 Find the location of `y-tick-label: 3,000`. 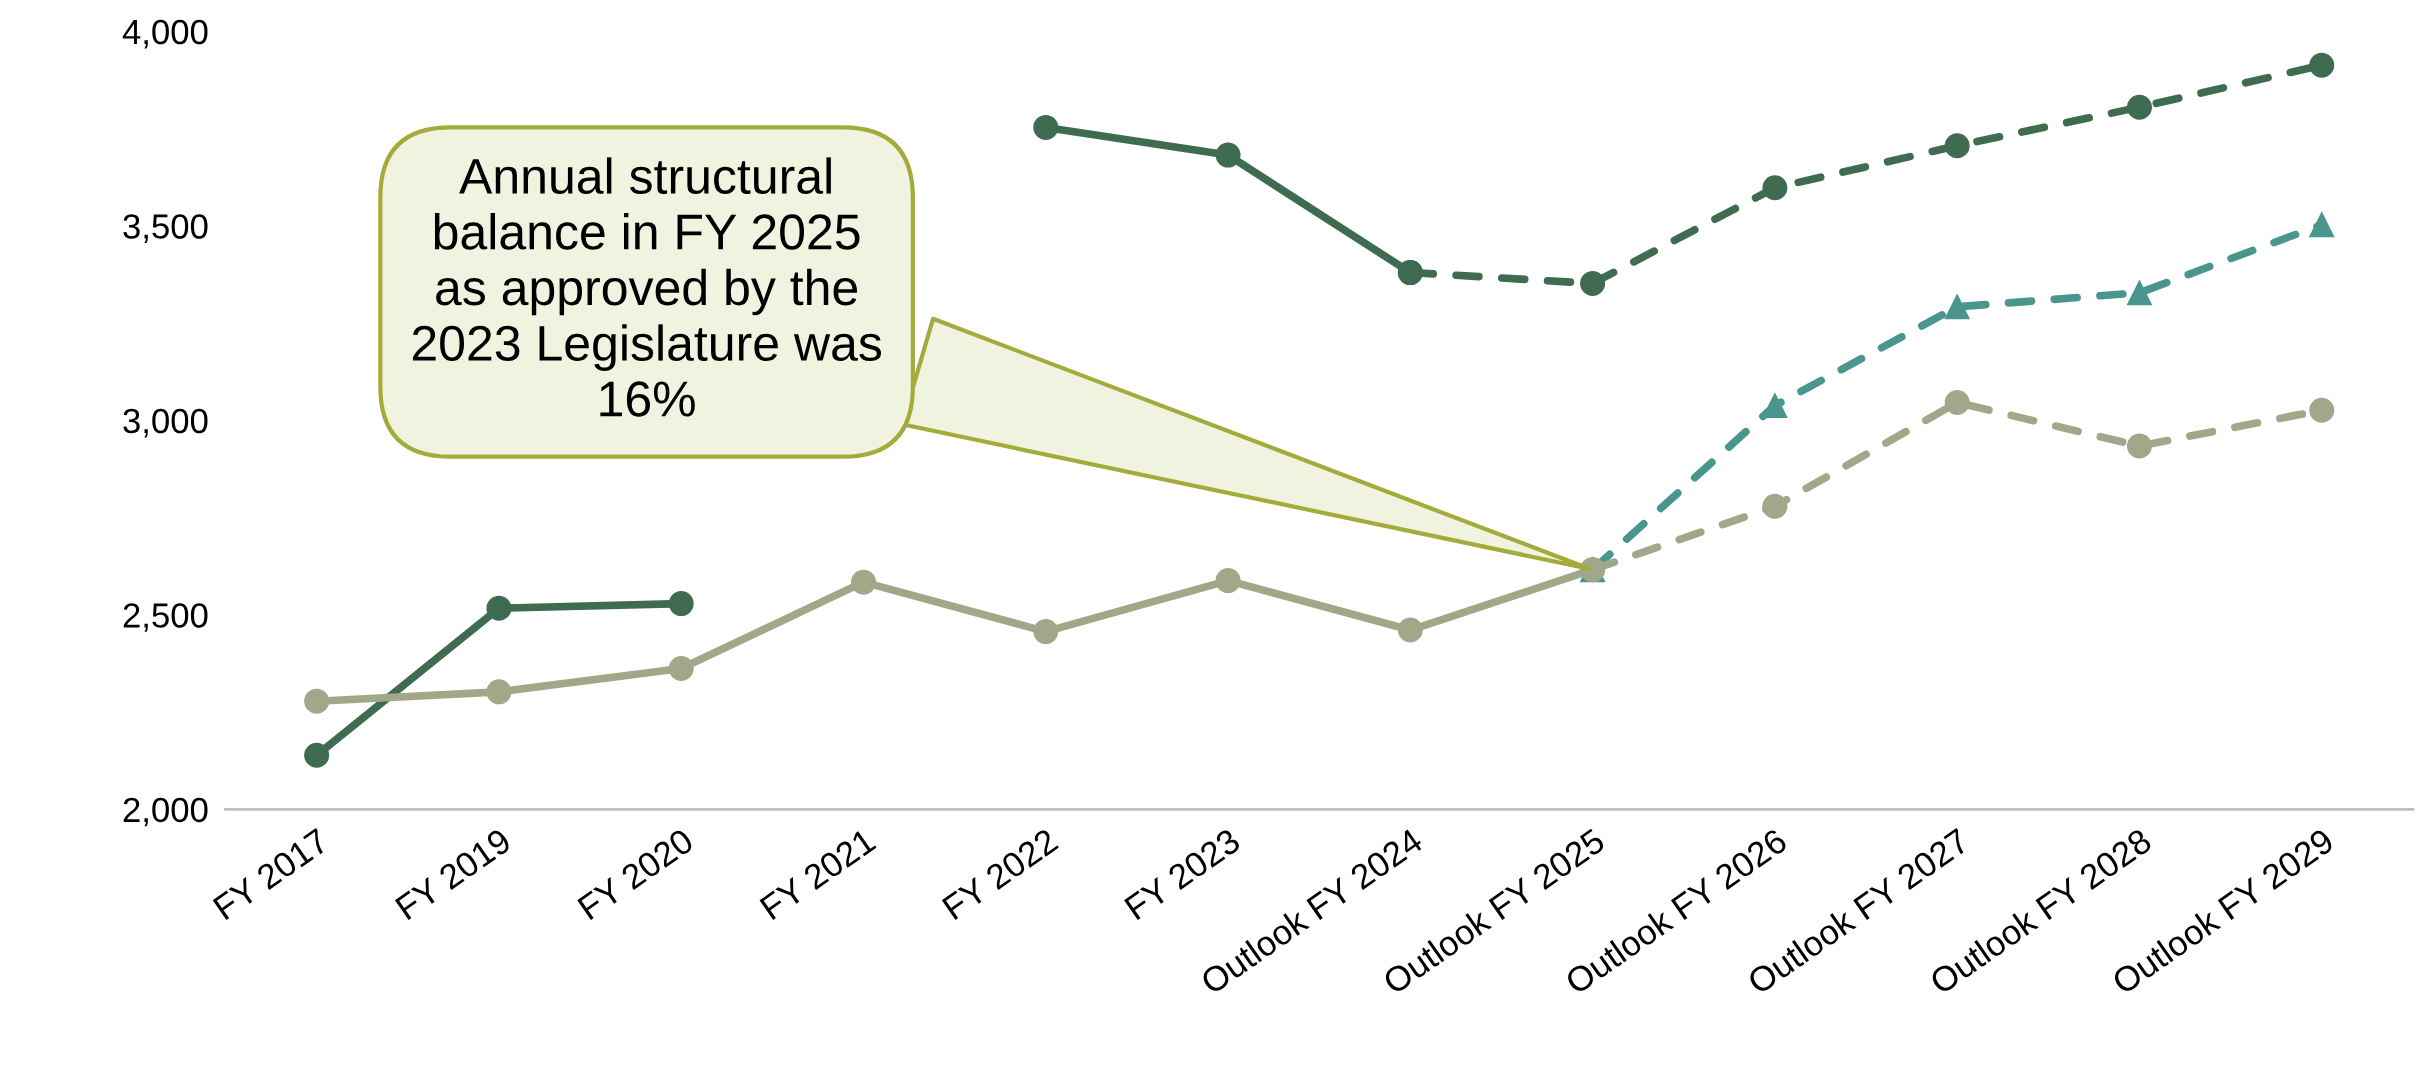

y-tick-label: 3,000 is located at coordinates (165, 423).